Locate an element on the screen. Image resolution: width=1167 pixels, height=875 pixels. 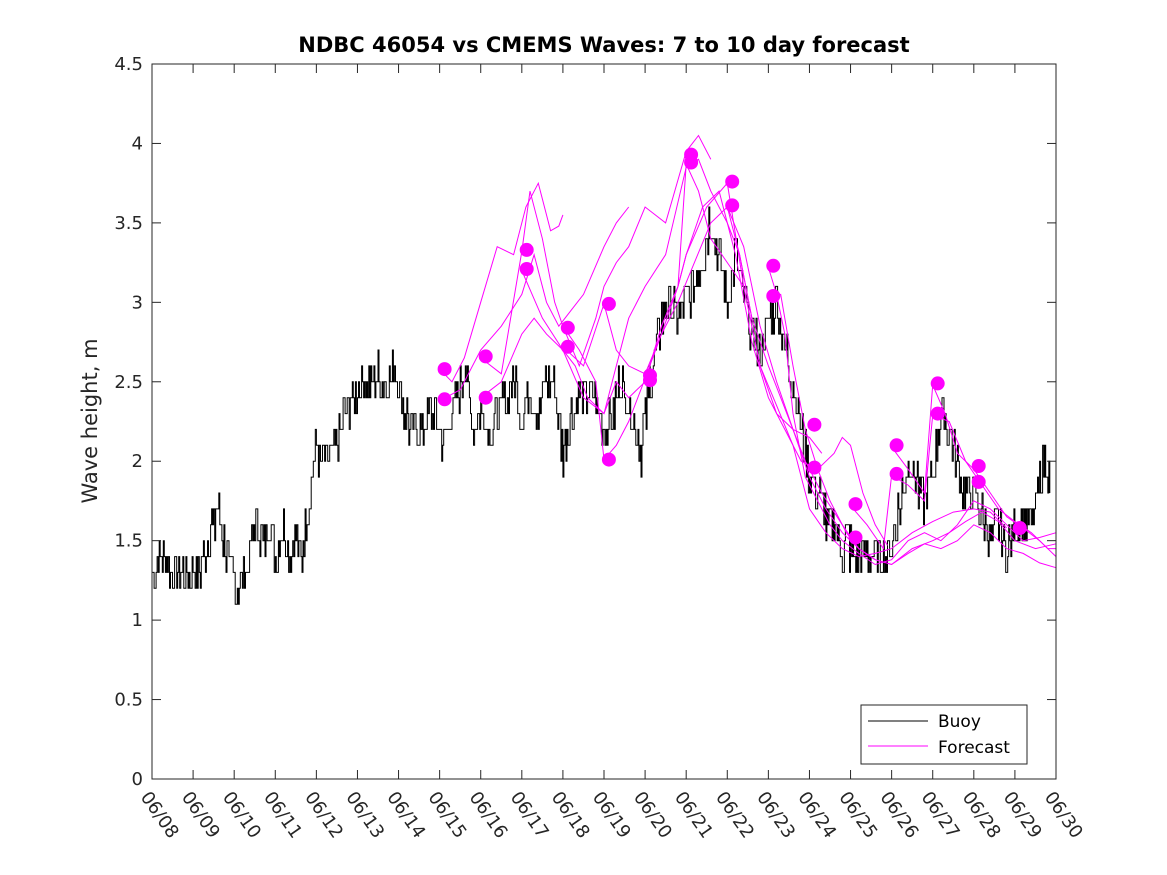
legend-box is located at coordinates (944, 734).